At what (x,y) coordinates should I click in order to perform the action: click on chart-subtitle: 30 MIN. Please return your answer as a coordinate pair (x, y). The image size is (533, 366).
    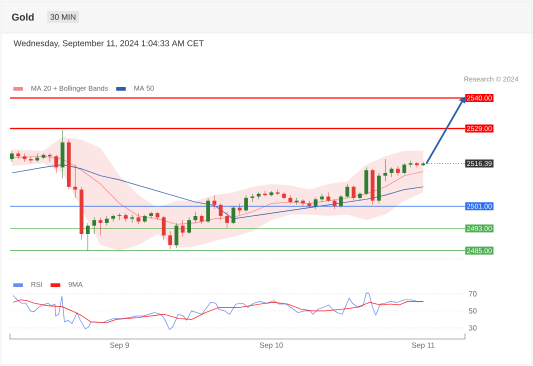
    Looking at the image, I should click on (63, 17).